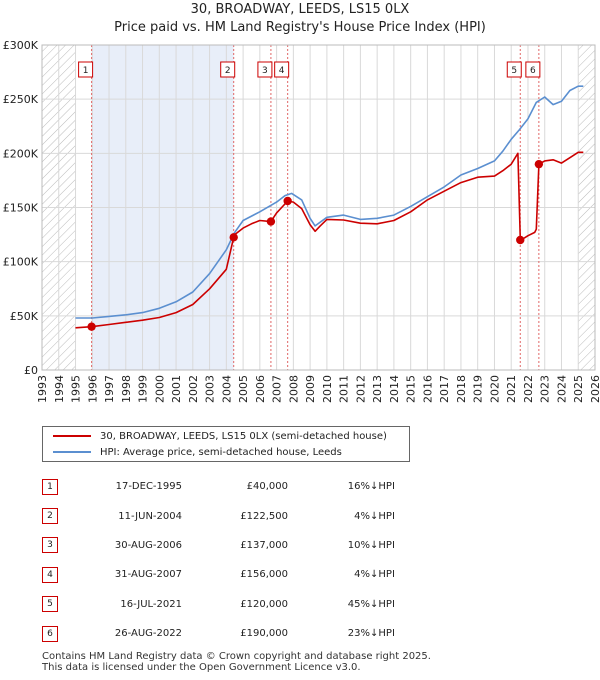 Image resolution: width=600 pixels, height=680 pixels. What do you see at coordinates (494, 389) in the screenshot?
I see `x-tick-label: 2020` at bounding box center [494, 389].